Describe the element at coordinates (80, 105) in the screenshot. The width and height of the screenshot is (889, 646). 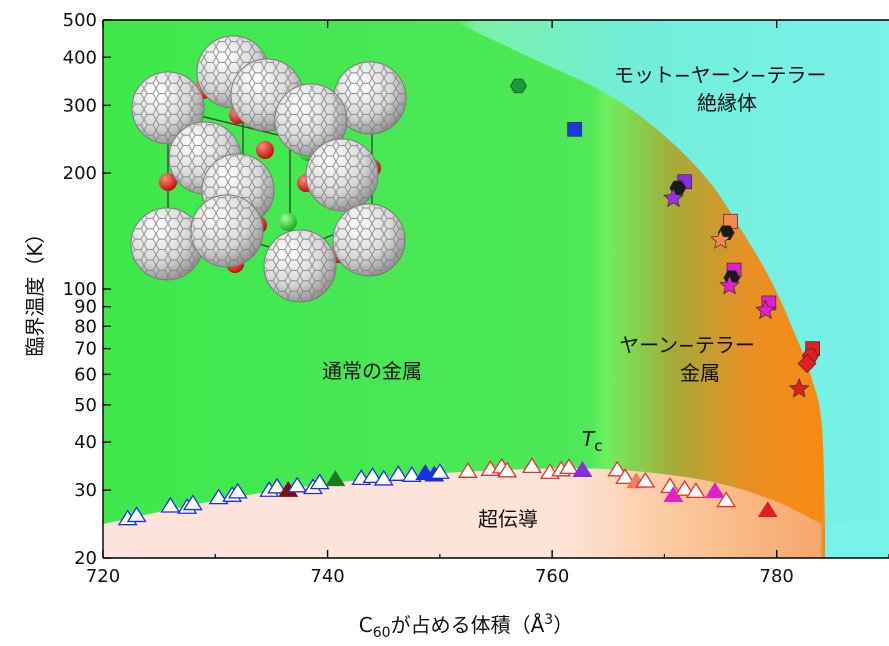
I see `y-tick-label: 300` at that location.